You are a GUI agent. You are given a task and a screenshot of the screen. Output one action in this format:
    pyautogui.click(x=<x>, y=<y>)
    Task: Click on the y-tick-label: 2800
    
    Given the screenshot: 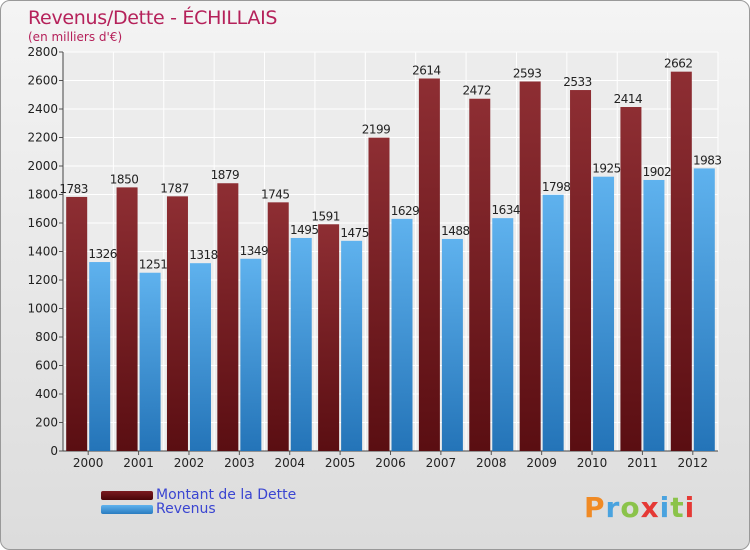 What is the action you would take?
    pyautogui.click(x=42, y=52)
    